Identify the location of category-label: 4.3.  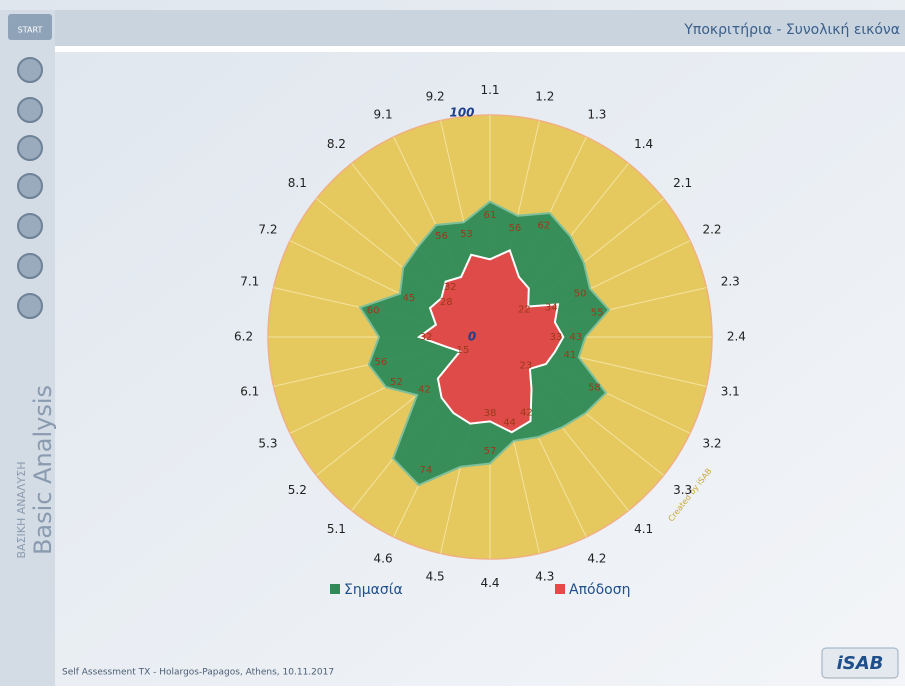
(544, 577).